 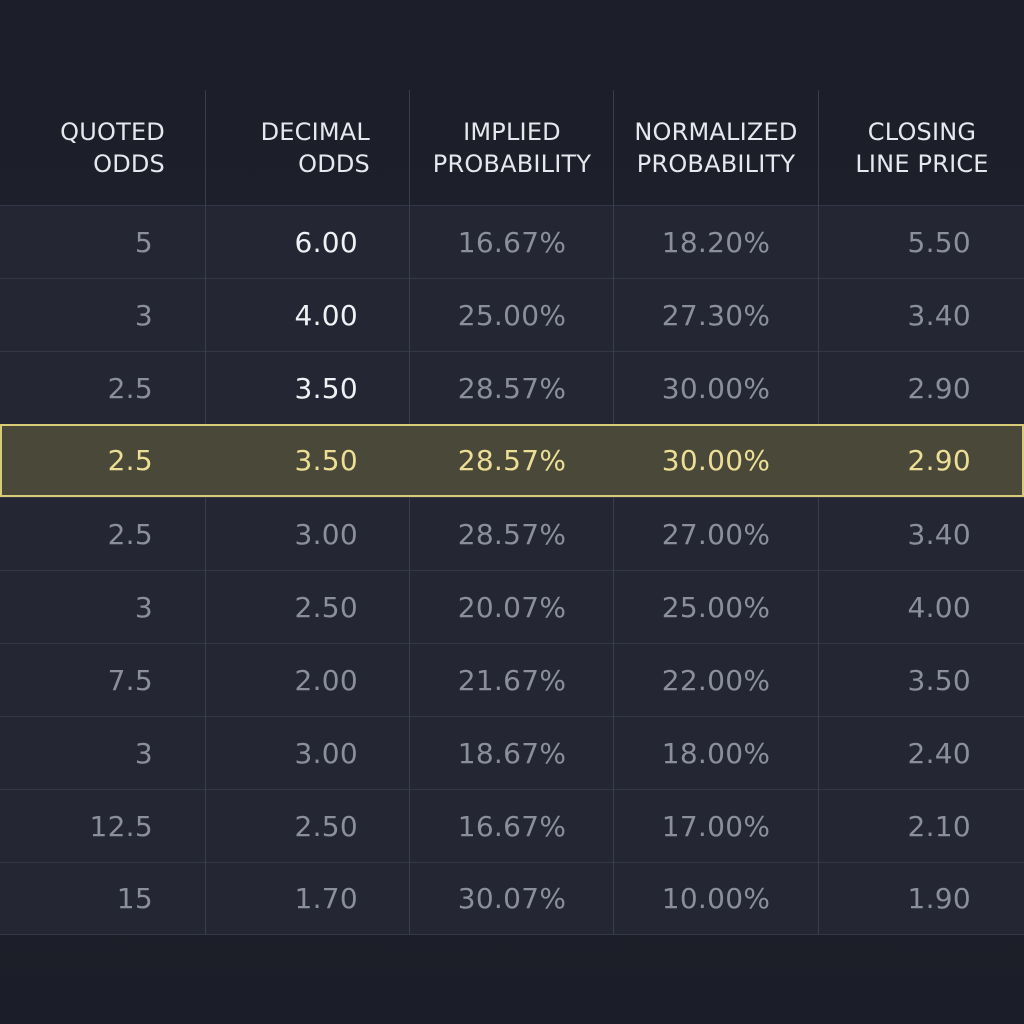 I want to click on table-row-highlighted: 2.5 3.50 28.57% 30.00% 2.90, so click(x=512, y=460).